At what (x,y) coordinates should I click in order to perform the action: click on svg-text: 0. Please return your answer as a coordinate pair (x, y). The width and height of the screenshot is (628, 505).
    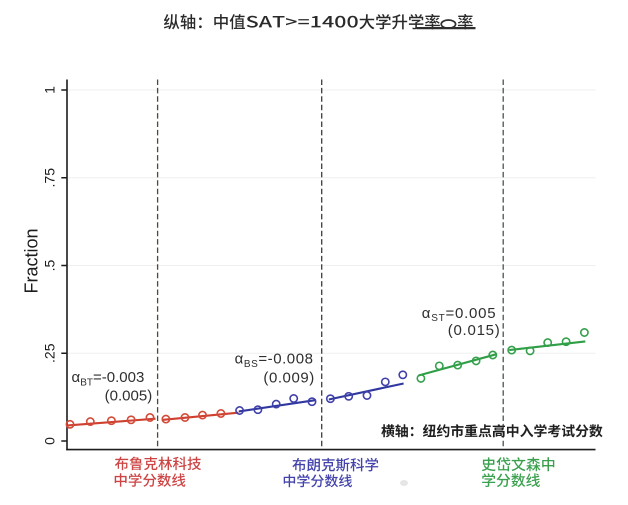
    Looking at the image, I should click on (49, 441).